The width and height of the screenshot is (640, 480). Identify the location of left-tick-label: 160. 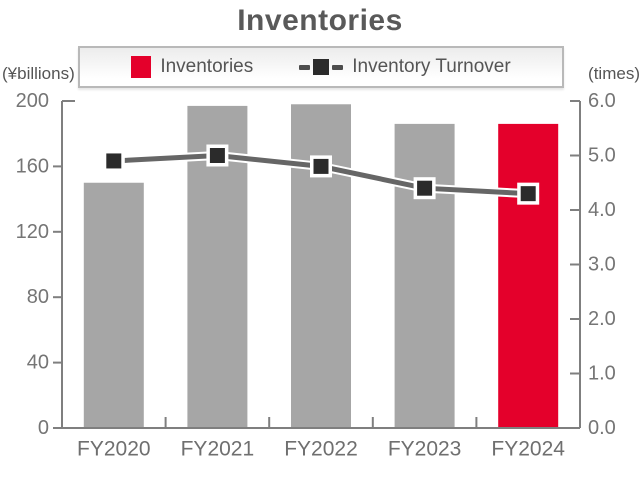
(32, 166).